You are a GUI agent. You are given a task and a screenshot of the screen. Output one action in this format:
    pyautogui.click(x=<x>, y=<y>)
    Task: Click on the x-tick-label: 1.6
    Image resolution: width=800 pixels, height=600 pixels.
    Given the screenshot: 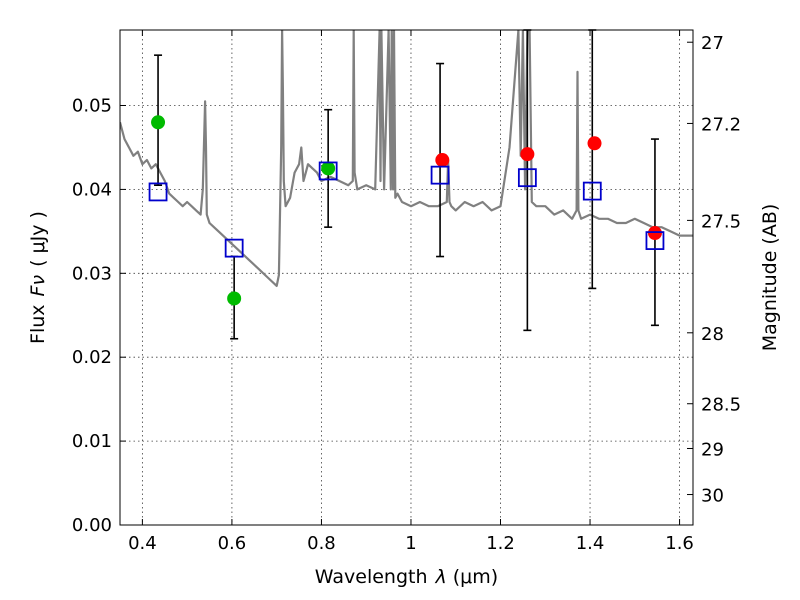 What is the action you would take?
    pyautogui.click(x=679, y=543)
    